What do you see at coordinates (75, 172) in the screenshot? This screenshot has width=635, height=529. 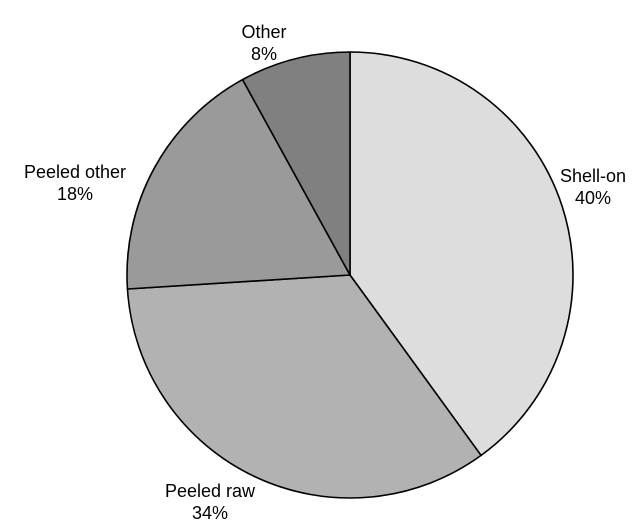 I see `pie-label-name: Peeled other` at bounding box center [75, 172].